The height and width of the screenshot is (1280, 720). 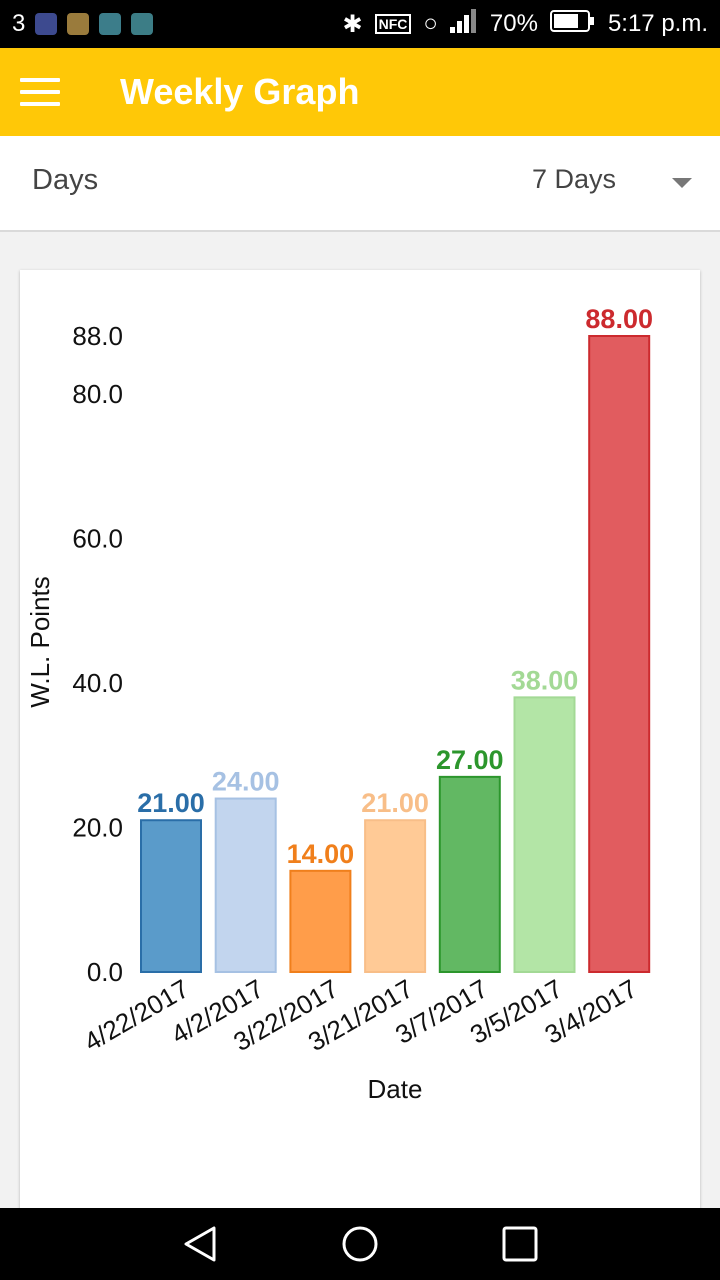 What do you see at coordinates (78, 24) in the screenshot?
I see `lock-notification-icon` at bounding box center [78, 24].